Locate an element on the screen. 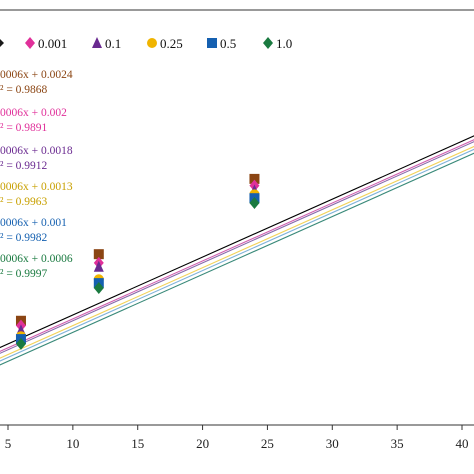 The height and width of the screenshot is (474, 474). legend-label: 0.5 is located at coordinates (228, 43).